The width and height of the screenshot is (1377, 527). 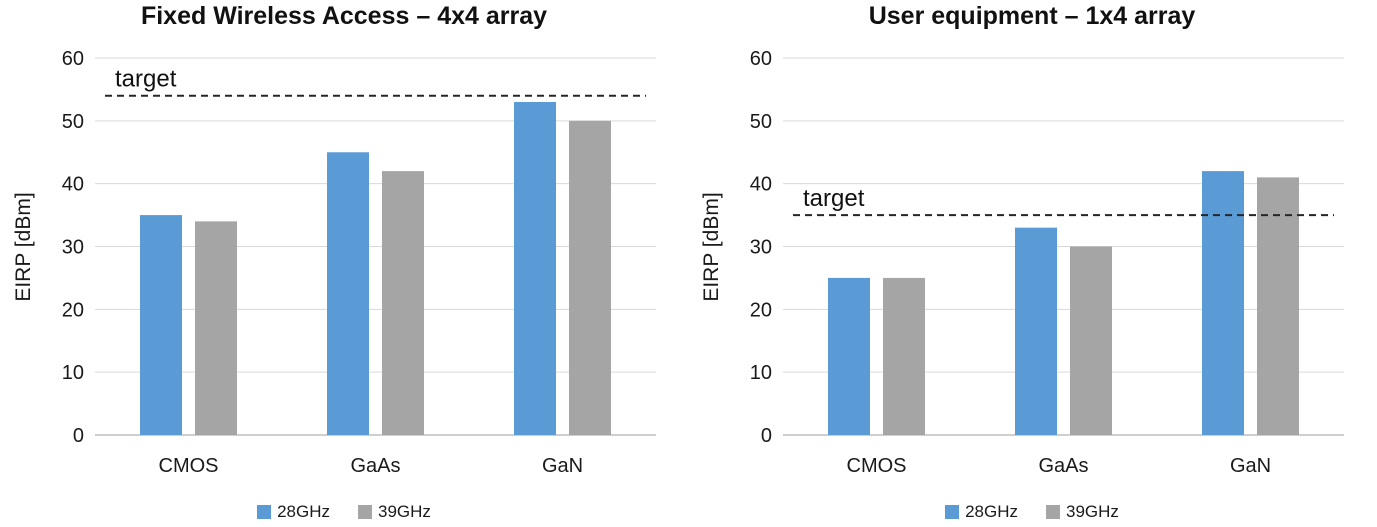 What do you see at coordinates (344, 512) in the screenshot?
I see `legend-fwa: 28GHz 39GHz` at bounding box center [344, 512].